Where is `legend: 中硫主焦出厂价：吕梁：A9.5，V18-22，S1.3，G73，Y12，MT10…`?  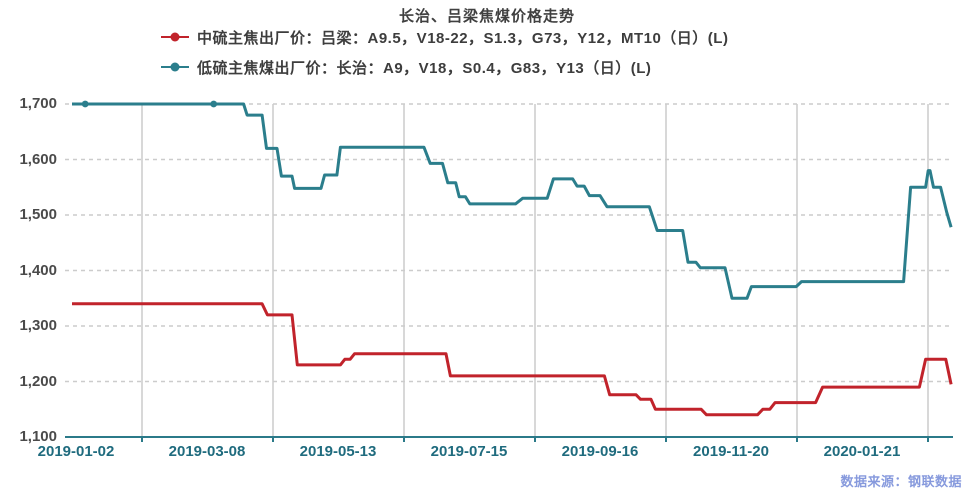
legend: 中硫主焦出厂价：吕梁：A9.5，V18-22，S1.3，G73，Y12，MT10… is located at coordinates (444, 52).